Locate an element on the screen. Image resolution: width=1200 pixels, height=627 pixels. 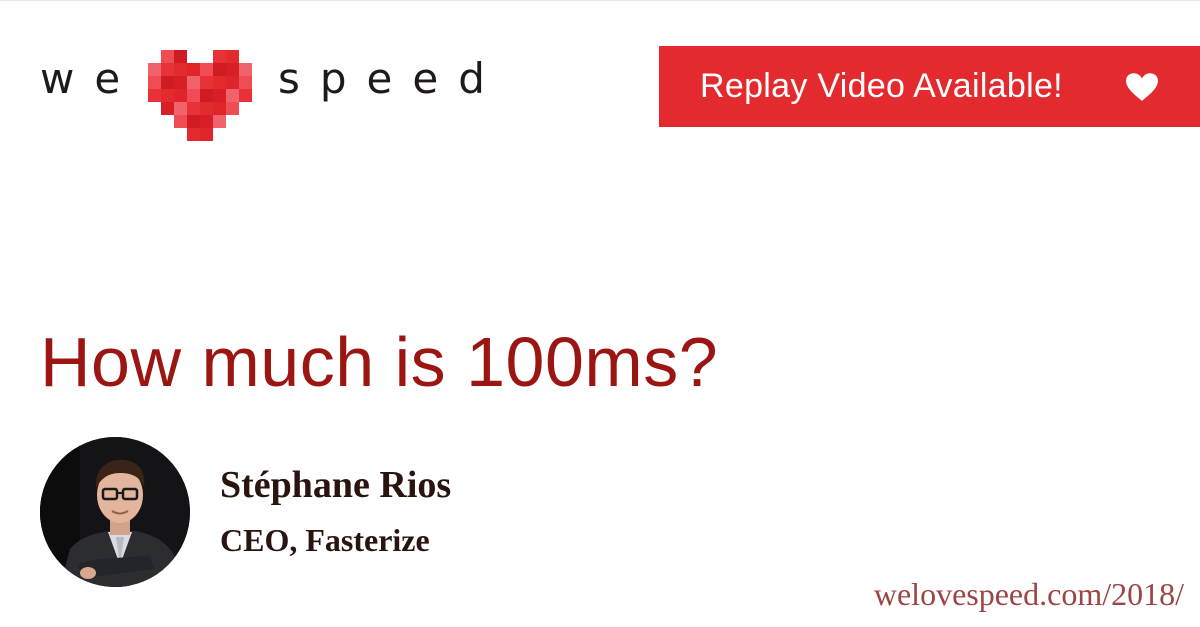
site-url-link: welovespeed.com/2018/ is located at coordinates (1028, 594).